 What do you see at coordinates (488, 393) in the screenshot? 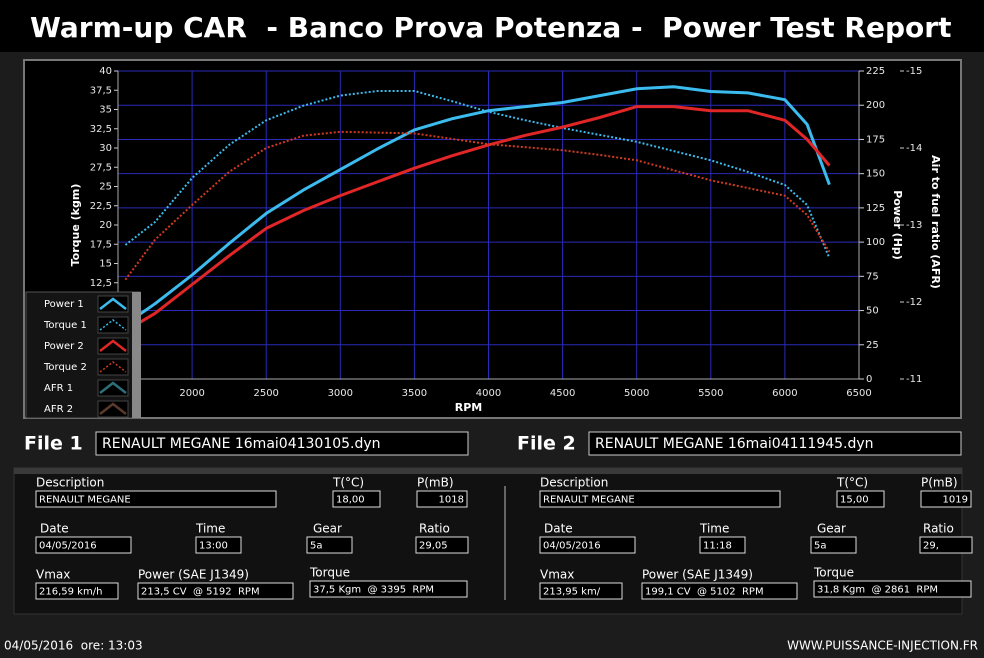
I see `x-tick-label: 4000` at bounding box center [488, 393].